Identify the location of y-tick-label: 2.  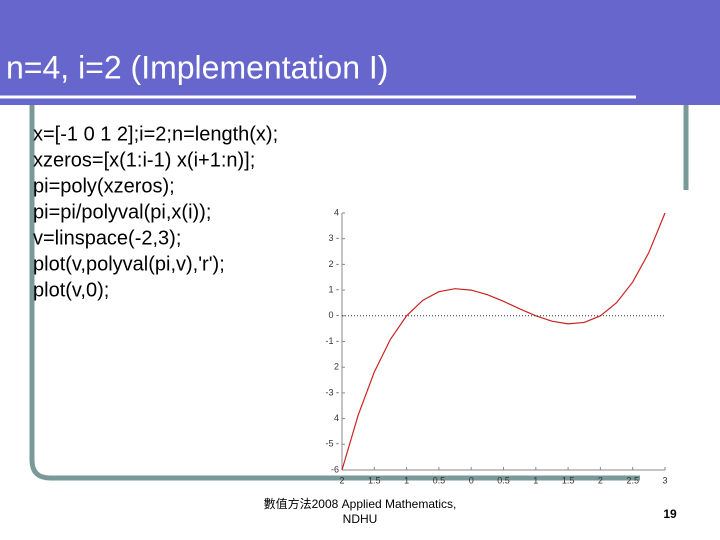
(336, 367).